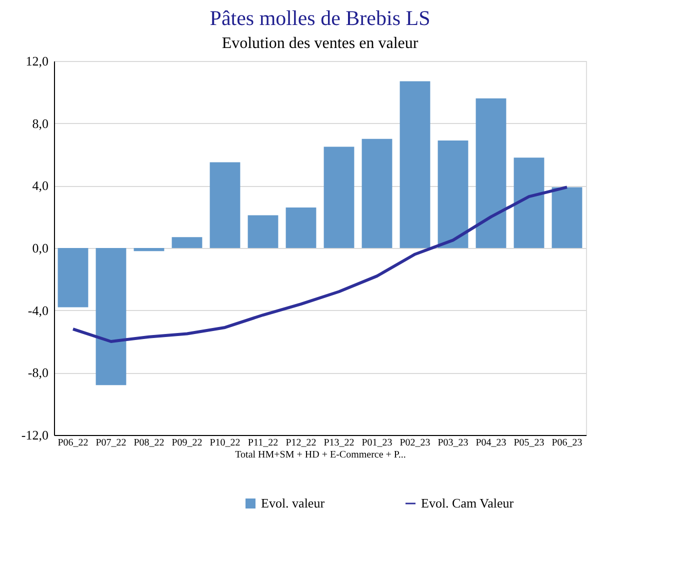  I want to click on x-tick-label: P08_22, so click(149, 443).